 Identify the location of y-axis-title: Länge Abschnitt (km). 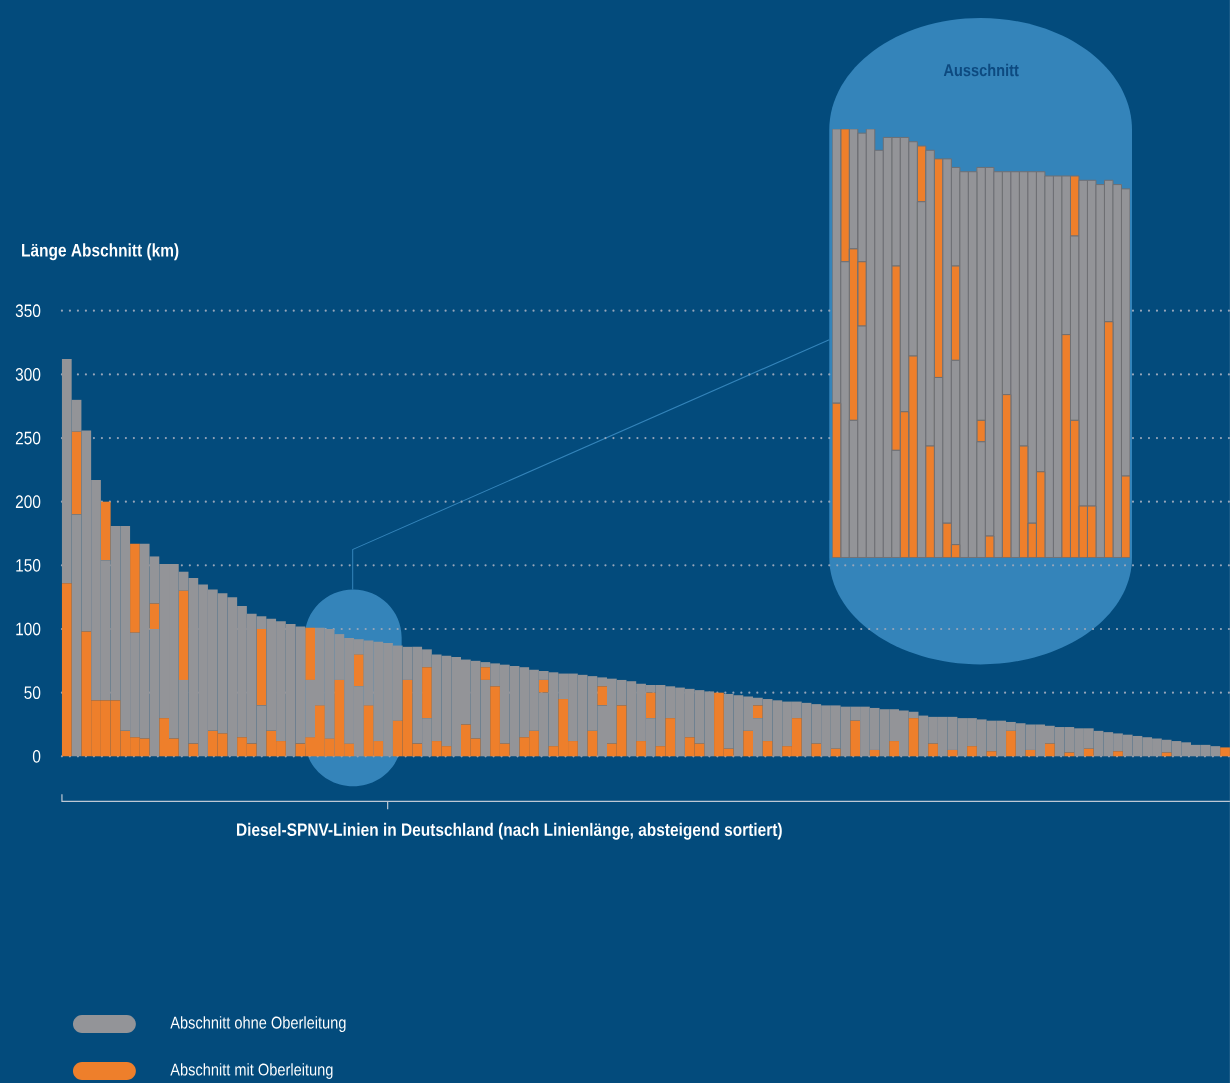
(100, 252).